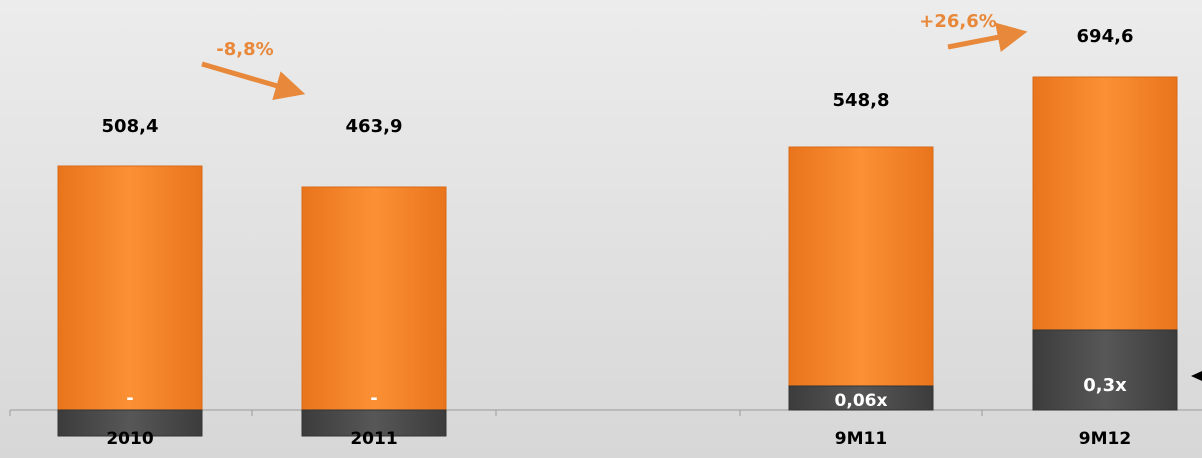 Image resolution: width=1202 pixels, height=458 pixels. What do you see at coordinates (374, 298) in the screenshot?
I see `bar-2011` at bounding box center [374, 298].